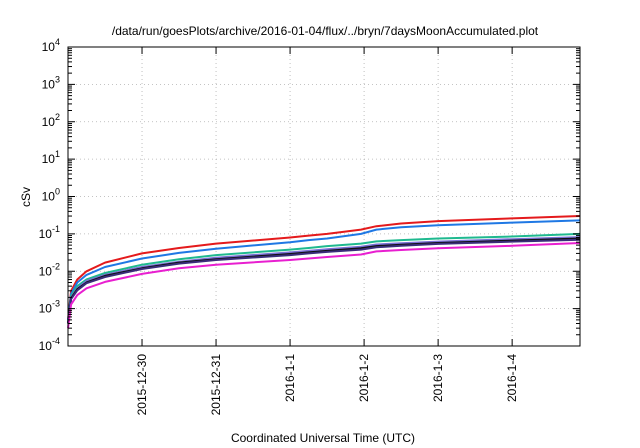  What do you see at coordinates (512, 378) in the screenshot?
I see `x-tick-label: 2016-1-4` at bounding box center [512, 378].